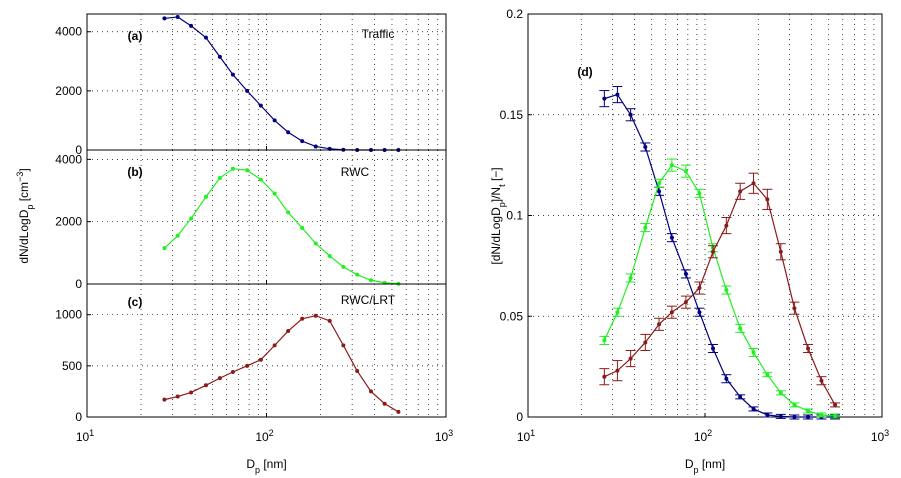 The image size is (901, 478). I want to click on panel-label: (b), so click(134, 172).